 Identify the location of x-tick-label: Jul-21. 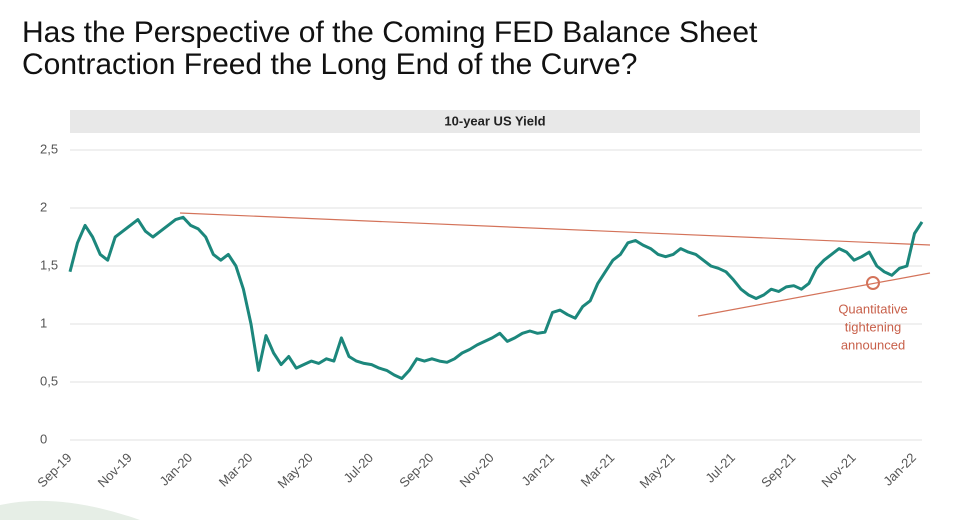
(720, 468).